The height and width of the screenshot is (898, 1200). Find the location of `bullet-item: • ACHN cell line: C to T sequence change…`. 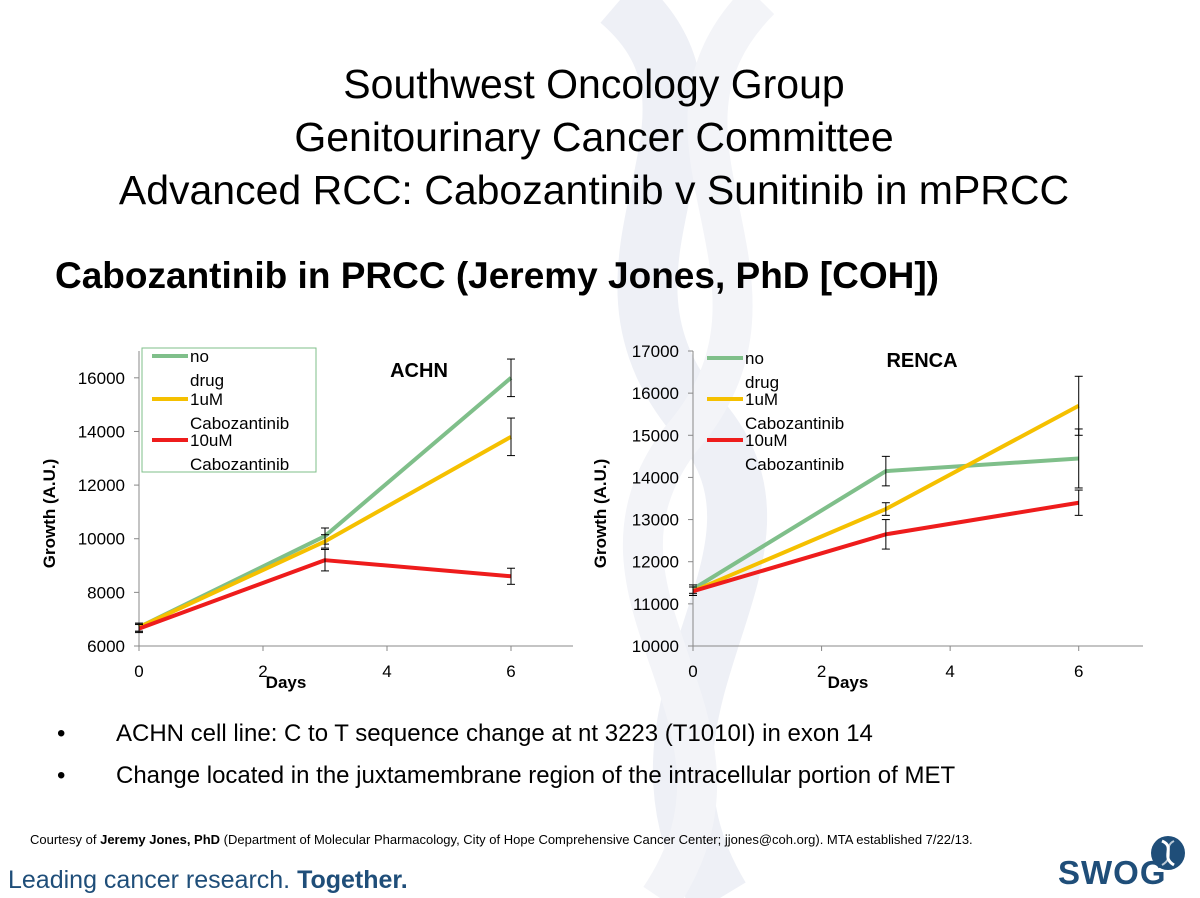

bullet-item: • ACHN cell line: C to T sequence change… is located at coordinates (605, 741).